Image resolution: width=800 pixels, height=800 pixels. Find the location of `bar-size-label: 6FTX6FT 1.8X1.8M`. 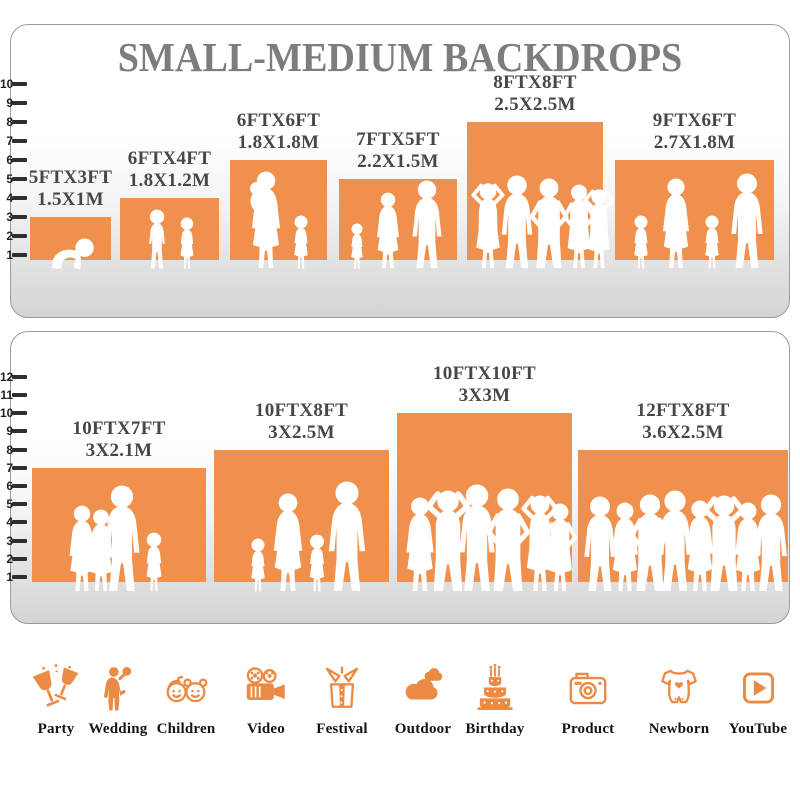

bar-size-label: 6FTX6FT 1.8X1.8M is located at coordinates (279, 132).